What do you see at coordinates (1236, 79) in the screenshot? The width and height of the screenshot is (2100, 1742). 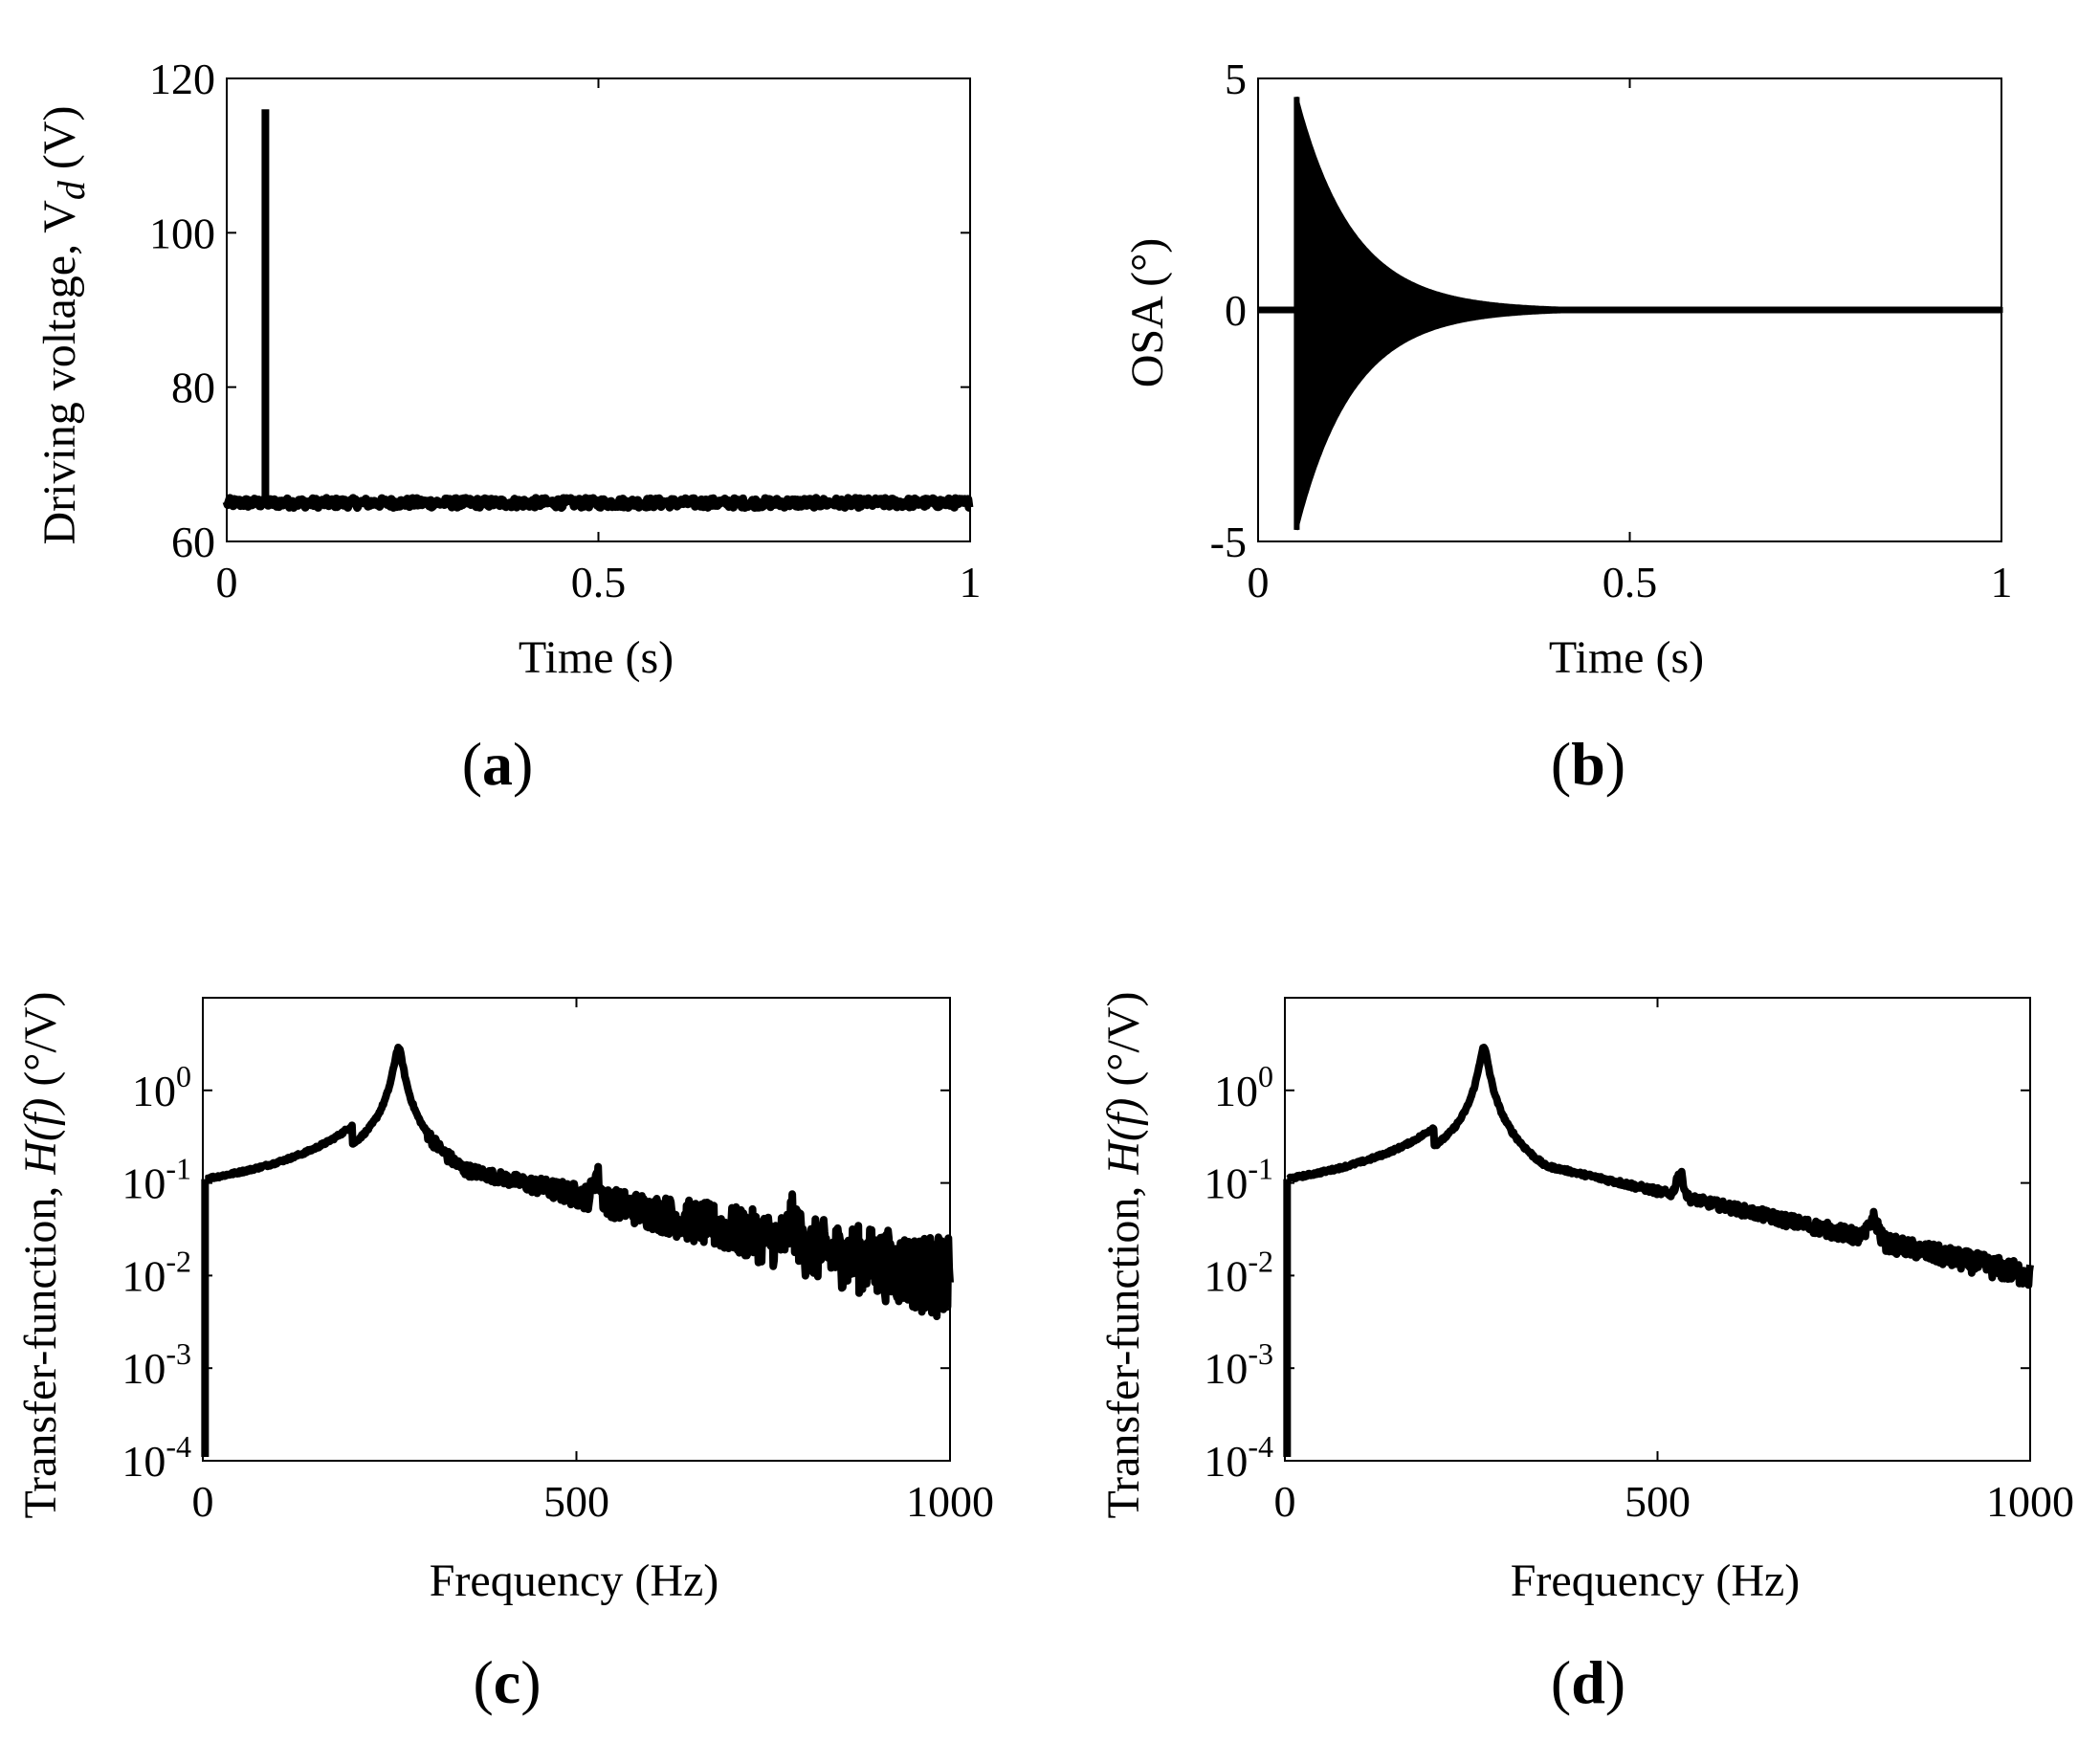 I see `y-tick-label: 5` at bounding box center [1236, 79].